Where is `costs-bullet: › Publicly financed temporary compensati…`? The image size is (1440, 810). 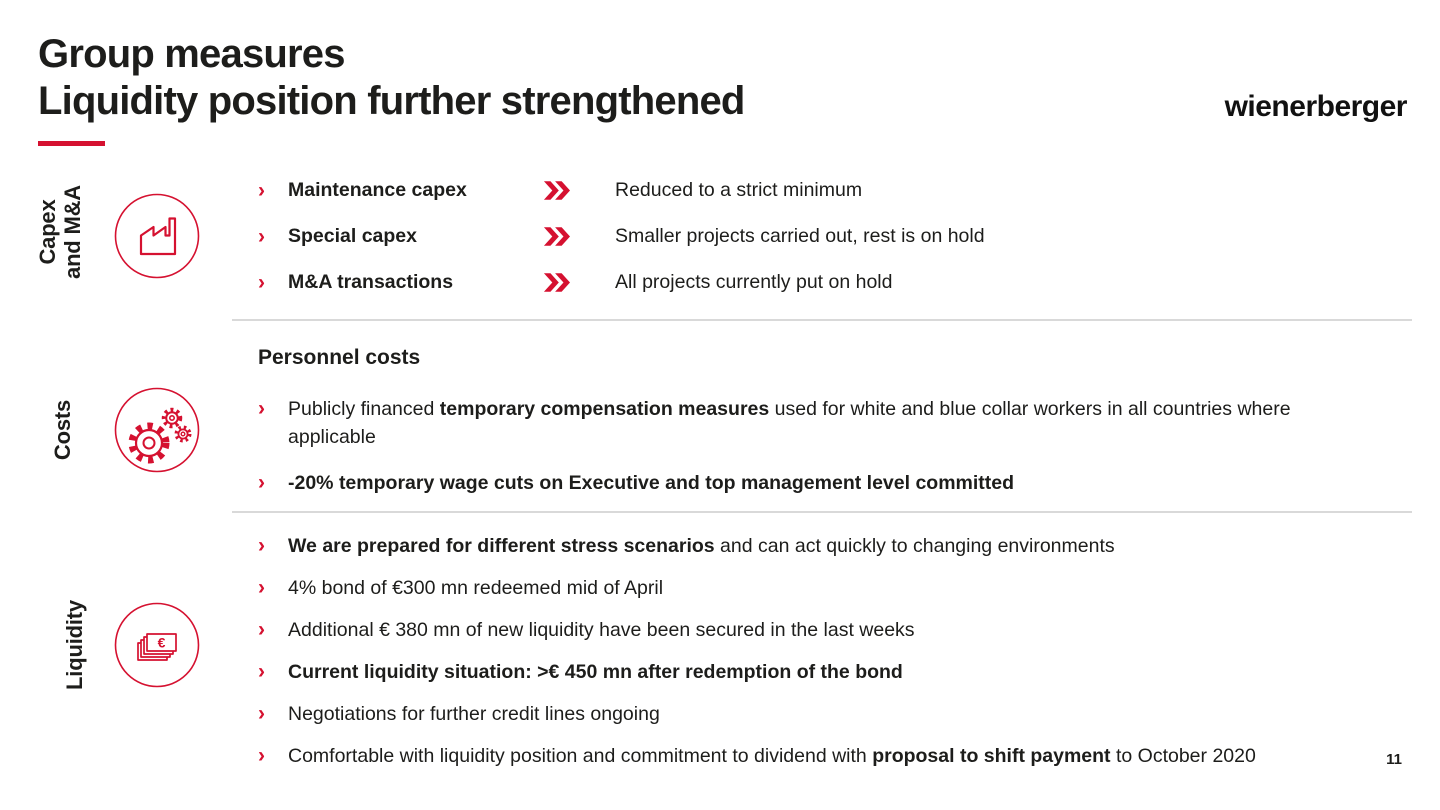
costs-bullet: › Publicly financed temporary compensati… is located at coordinates (803, 423).